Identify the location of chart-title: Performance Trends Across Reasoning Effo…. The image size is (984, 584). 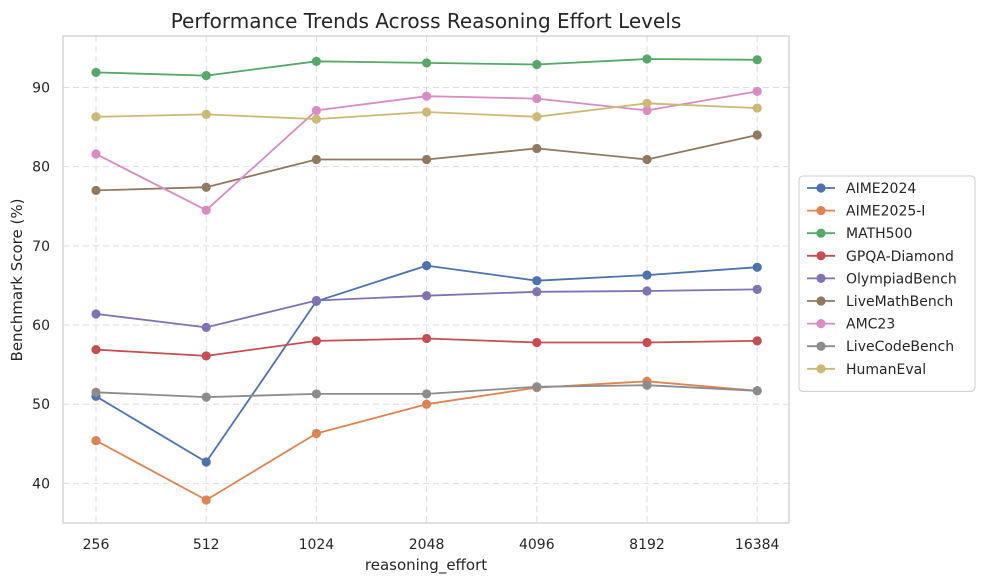
(426, 21).